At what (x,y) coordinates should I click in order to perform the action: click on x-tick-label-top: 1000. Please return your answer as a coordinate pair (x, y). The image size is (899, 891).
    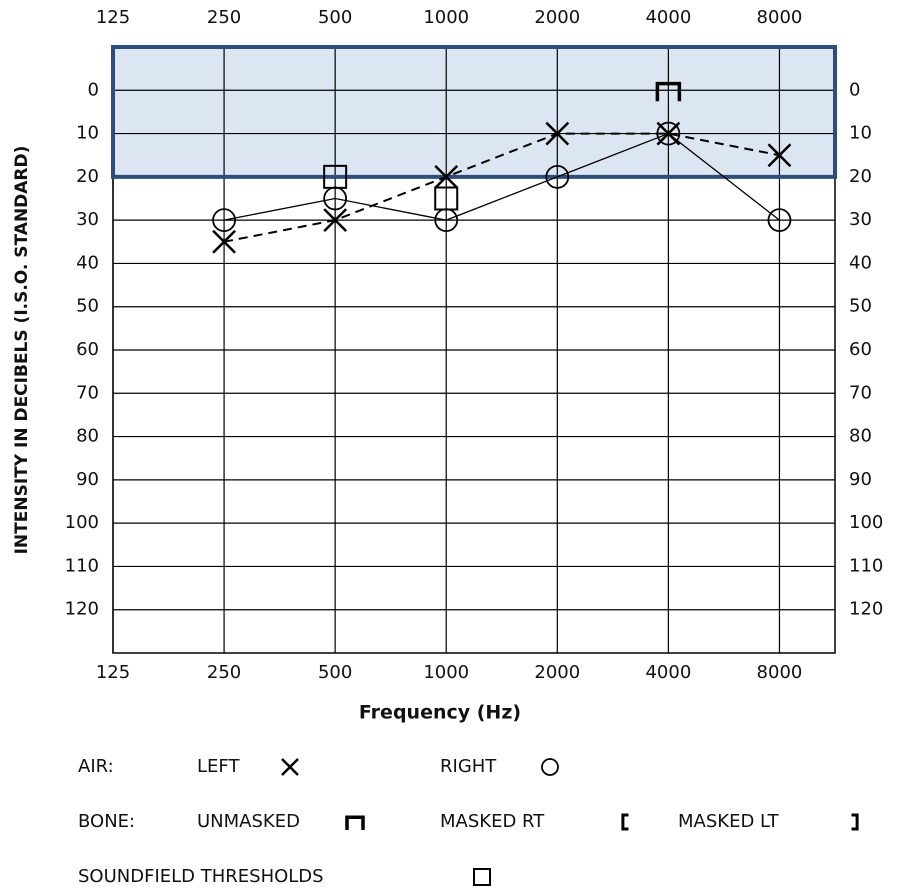
    Looking at the image, I should click on (446, 17).